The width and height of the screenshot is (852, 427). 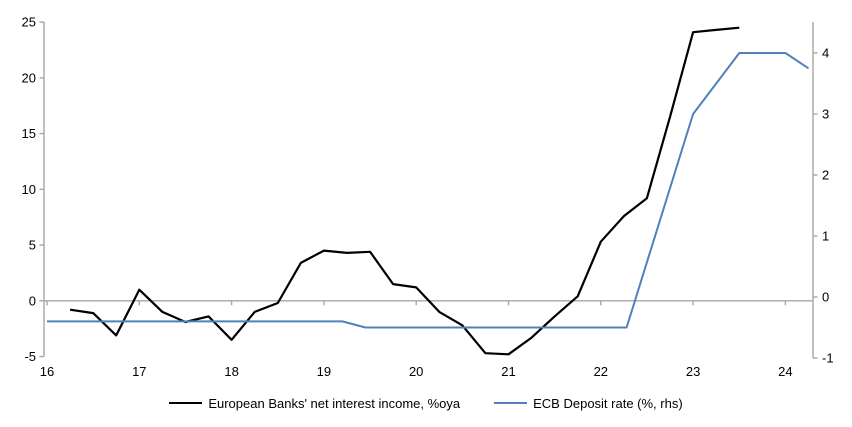 I want to click on right-axis-tick-label: -1, so click(x=828, y=358).